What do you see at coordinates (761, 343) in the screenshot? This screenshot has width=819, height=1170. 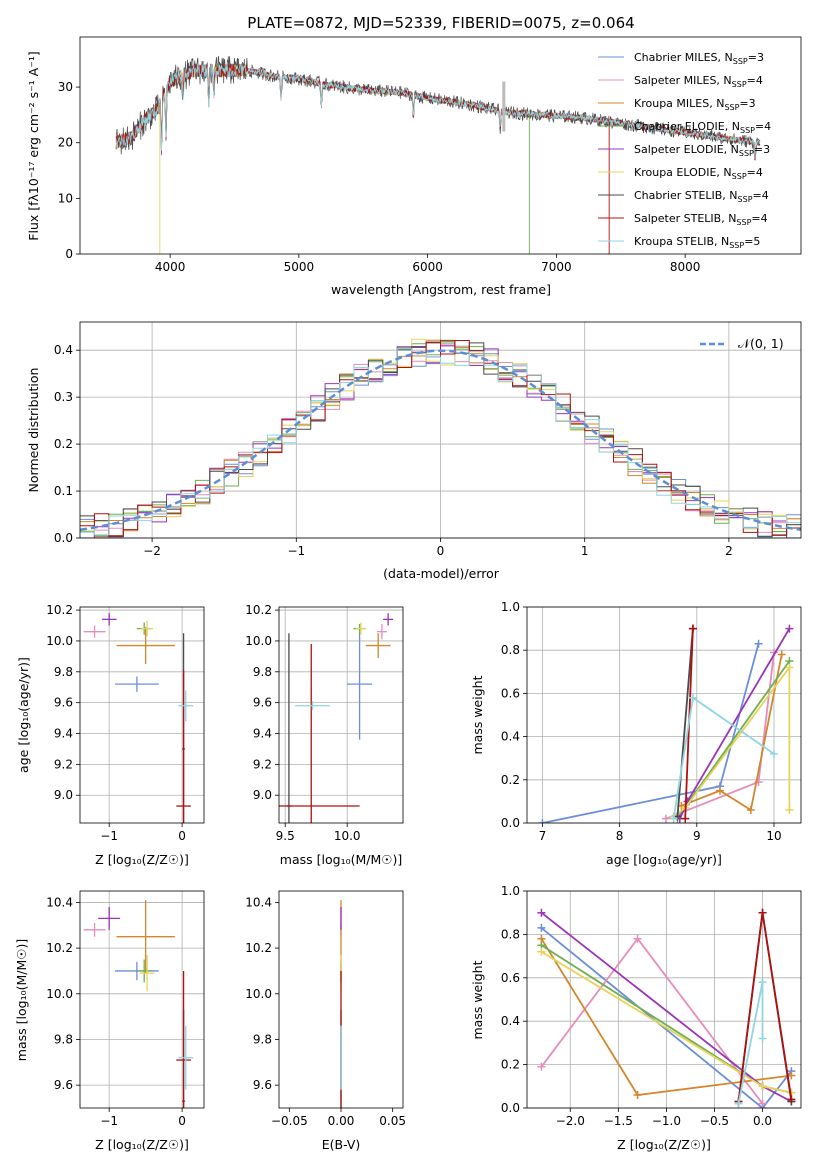 I see `gaussian-legend-label: 𝒩(0, 1)` at bounding box center [761, 343].